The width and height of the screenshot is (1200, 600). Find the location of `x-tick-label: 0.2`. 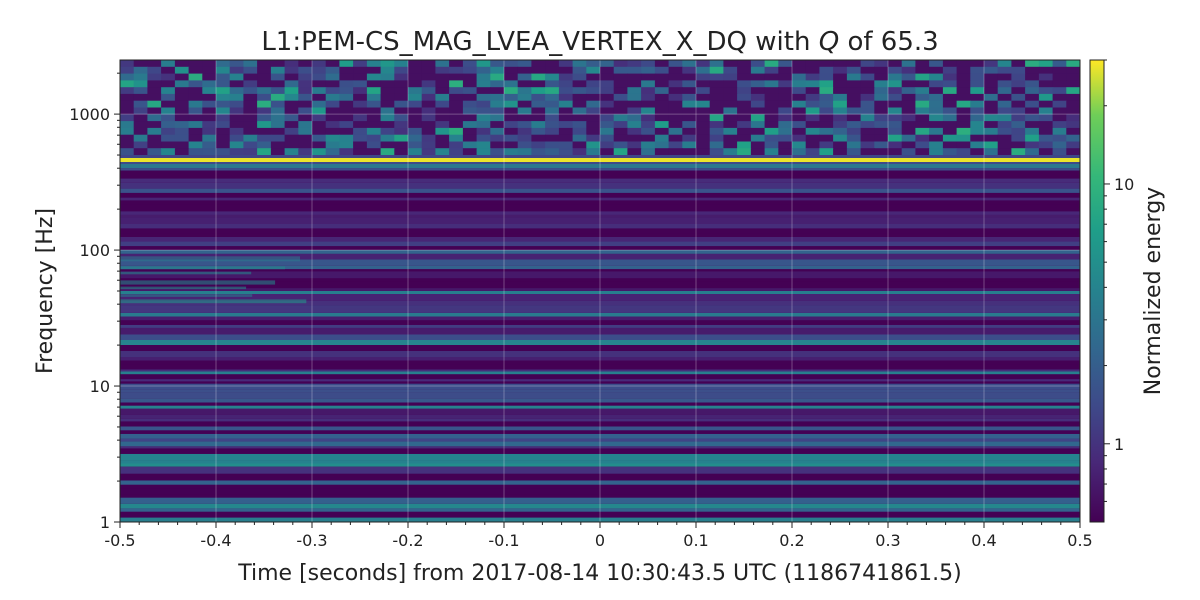

x-tick-label: 0.2 is located at coordinates (791, 540).